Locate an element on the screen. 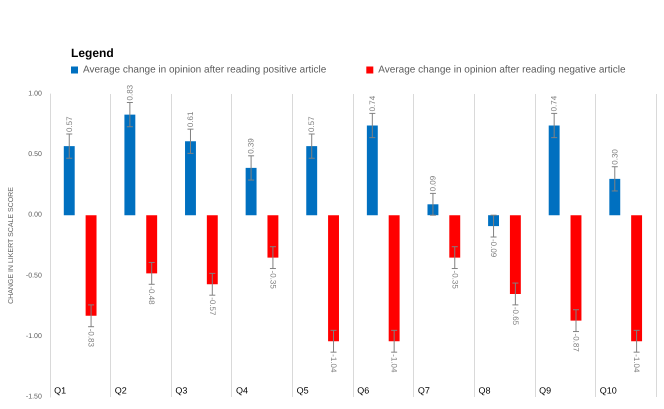  x-tick-label: Q2 is located at coordinates (120, 391).